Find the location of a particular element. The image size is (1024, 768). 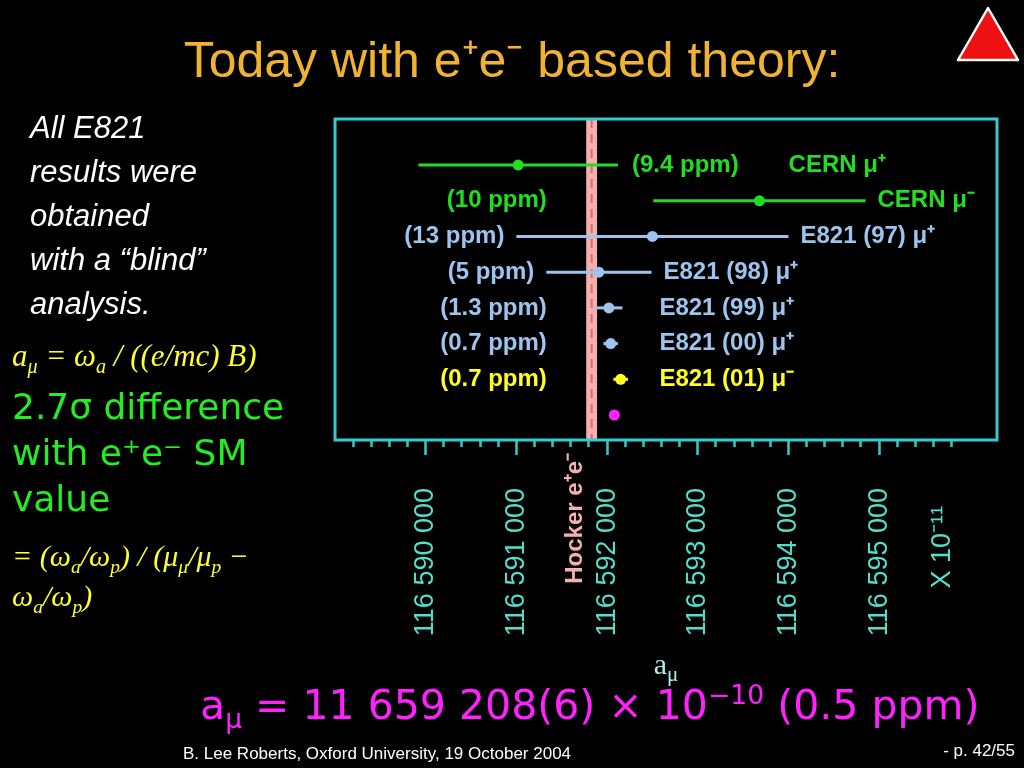

y-tick-label: E821 (99) μ⁺ is located at coordinates (727, 306).